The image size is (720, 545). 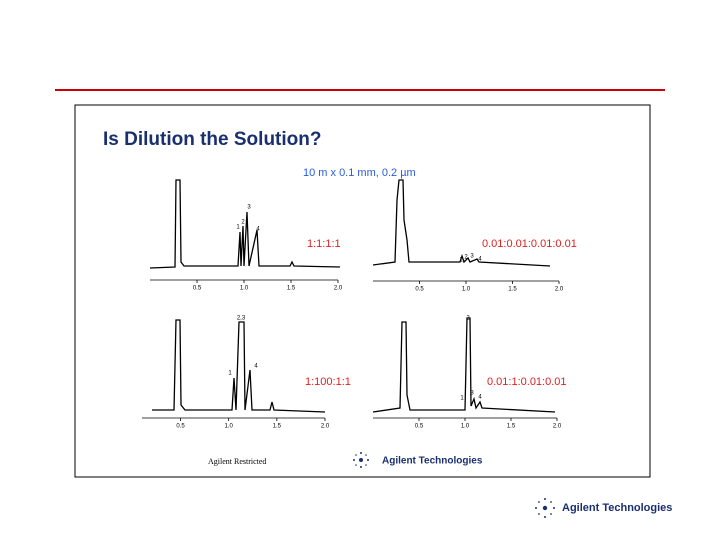 What do you see at coordinates (529, 244) in the screenshot?
I see `ratio-label: 0.01:0.01:0.01:0.01` at bounding box center [529, 244].